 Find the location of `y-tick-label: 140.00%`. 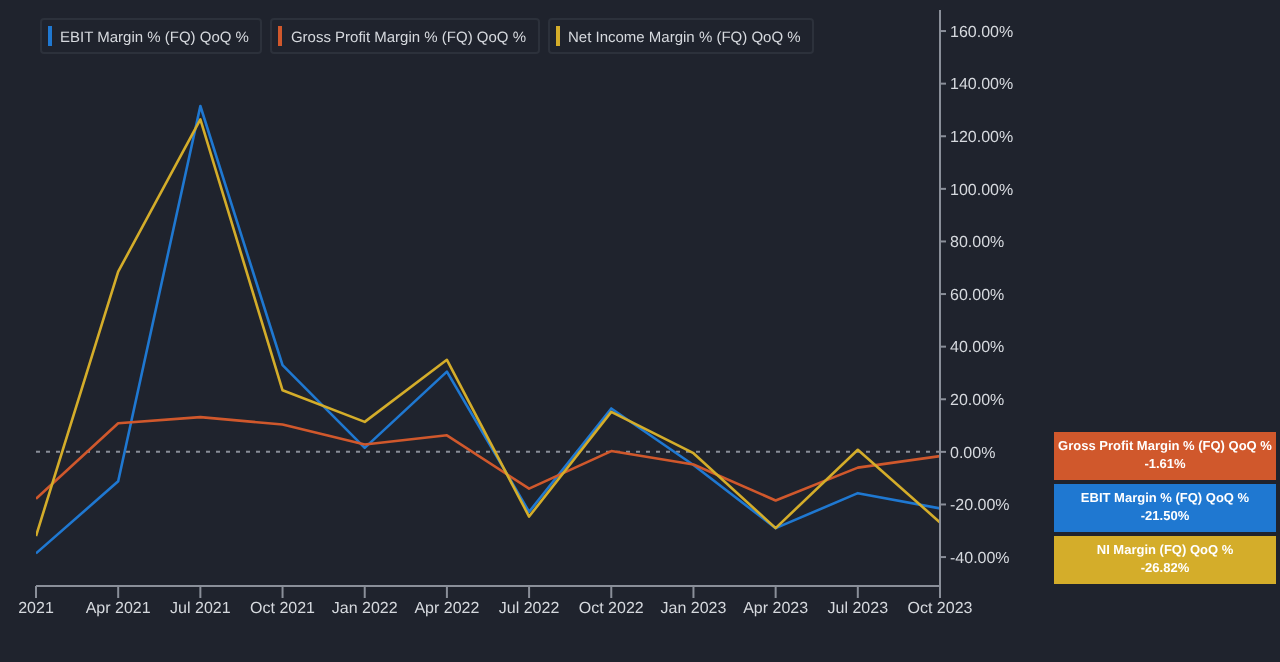

y-tick-label: 140.00% is located at coordinates (982, 84).